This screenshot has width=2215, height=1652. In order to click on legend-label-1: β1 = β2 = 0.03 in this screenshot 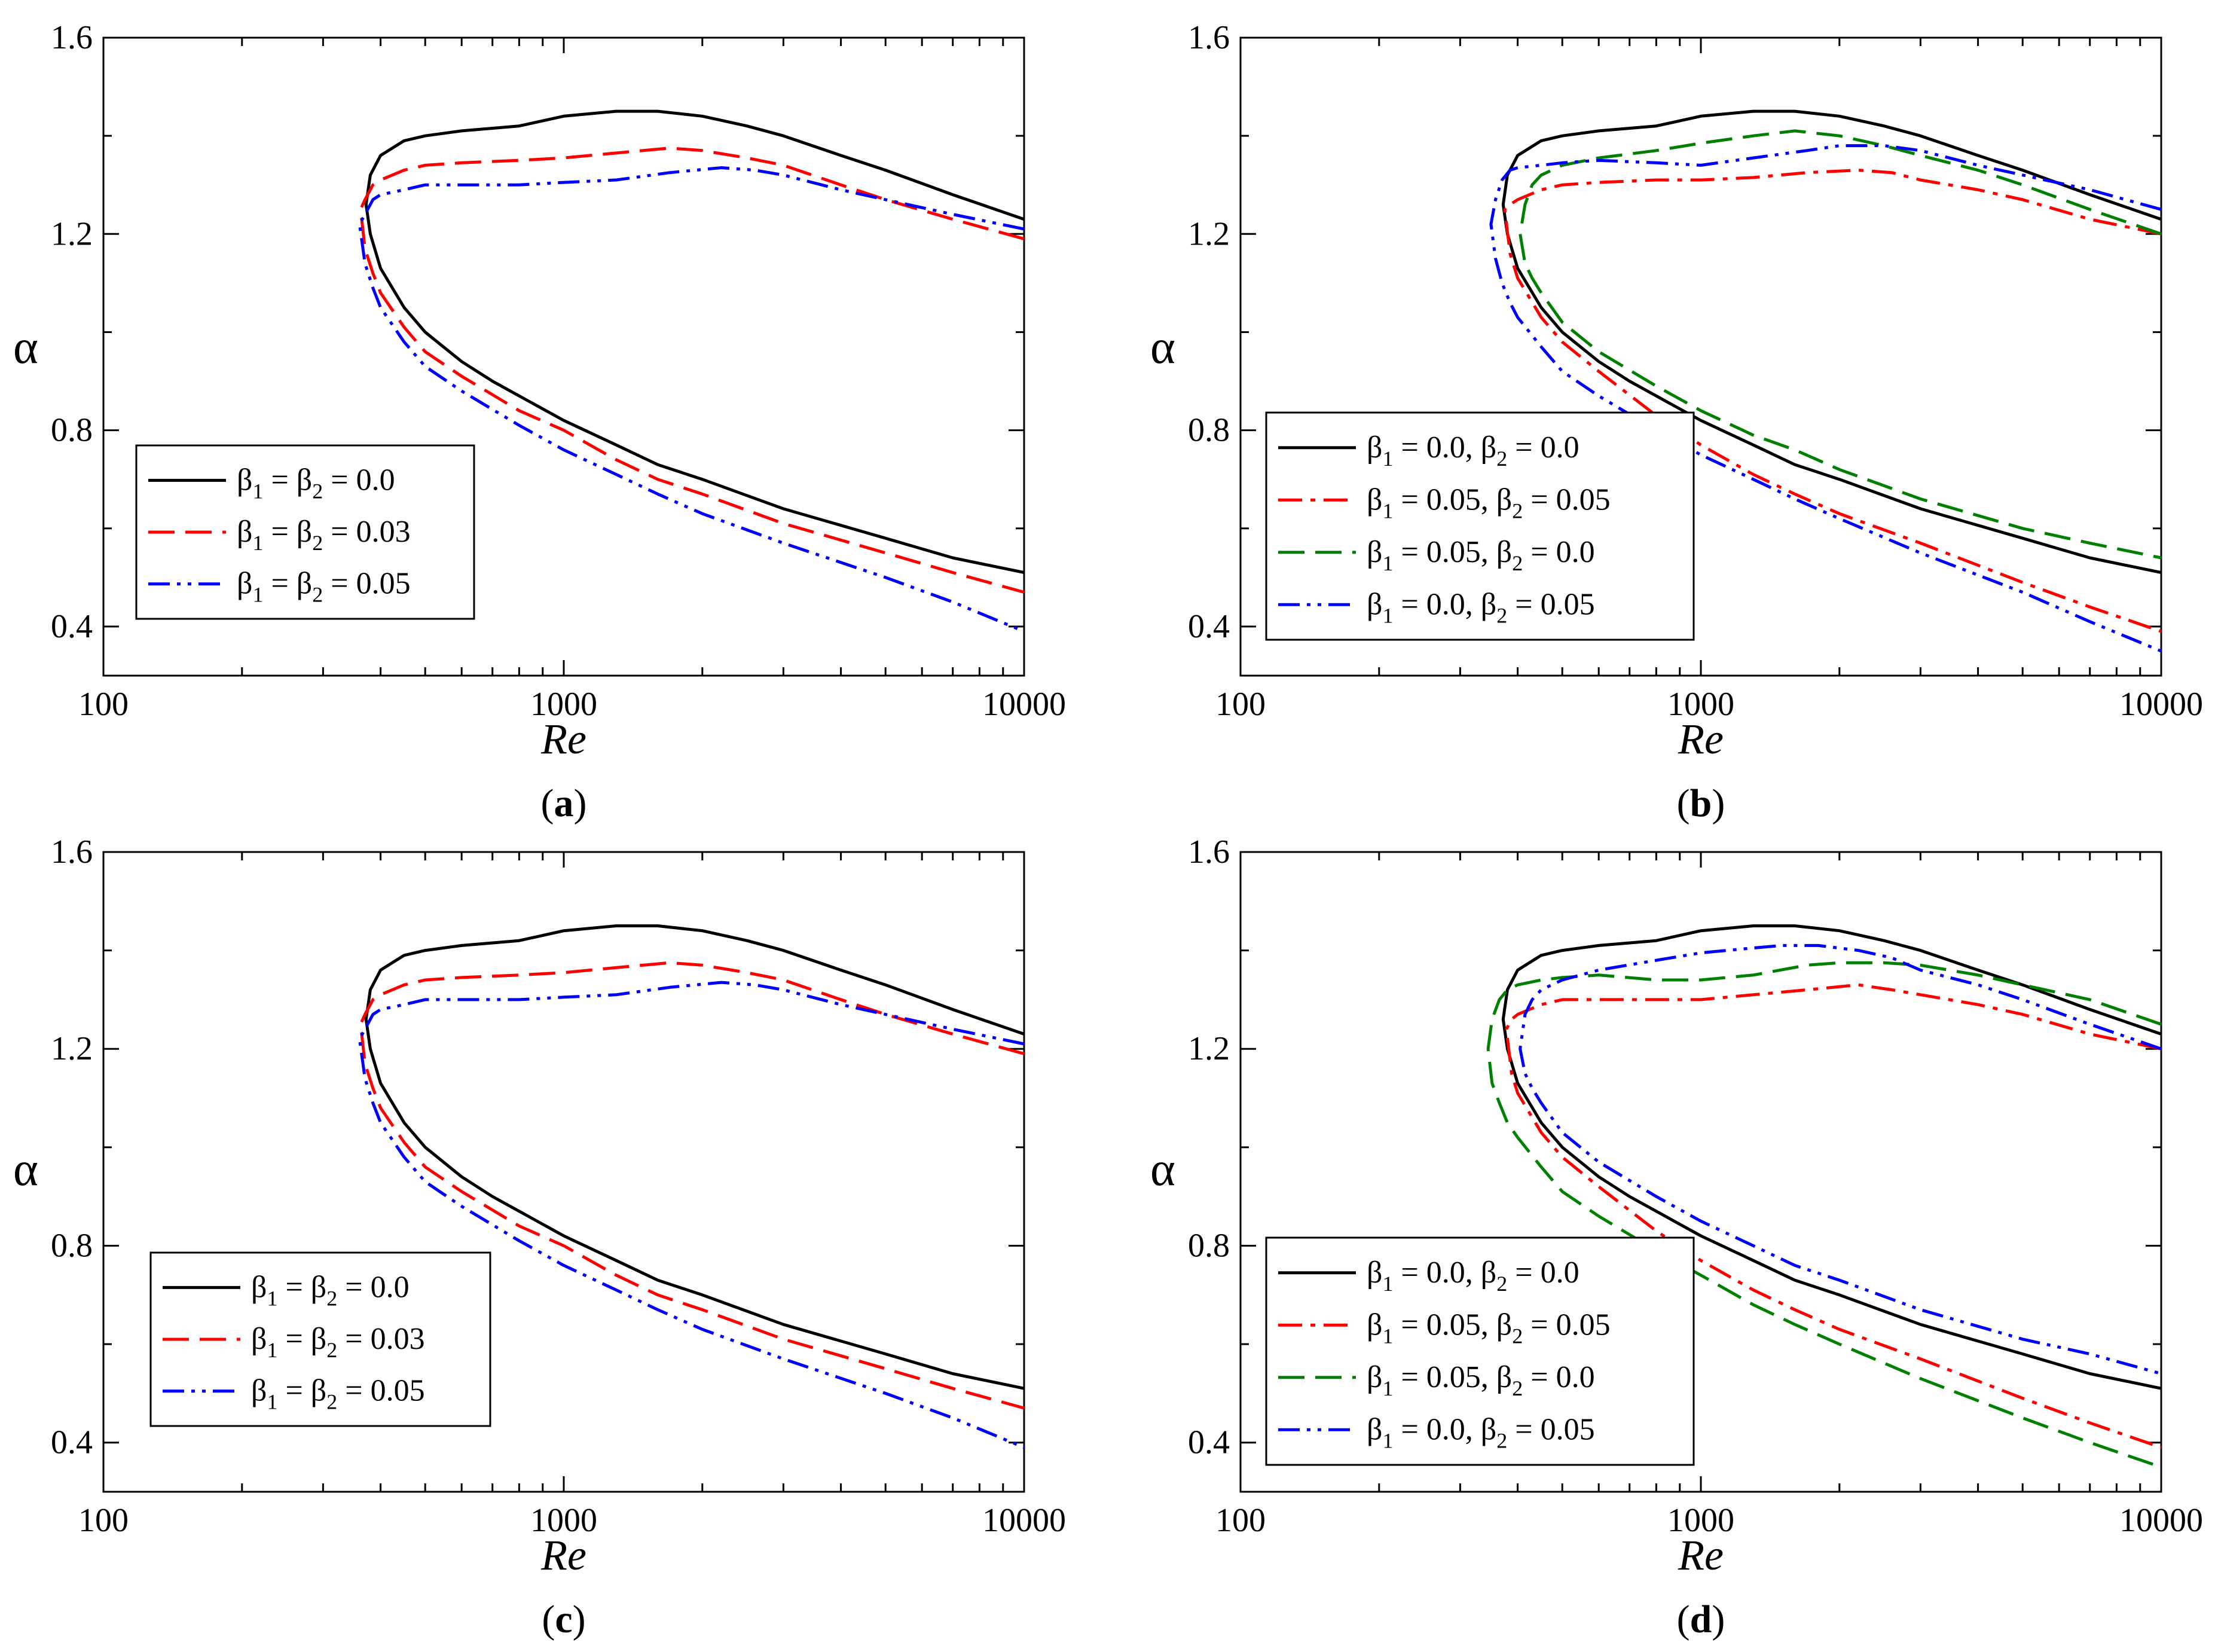, I will do `click(324, 535)`.